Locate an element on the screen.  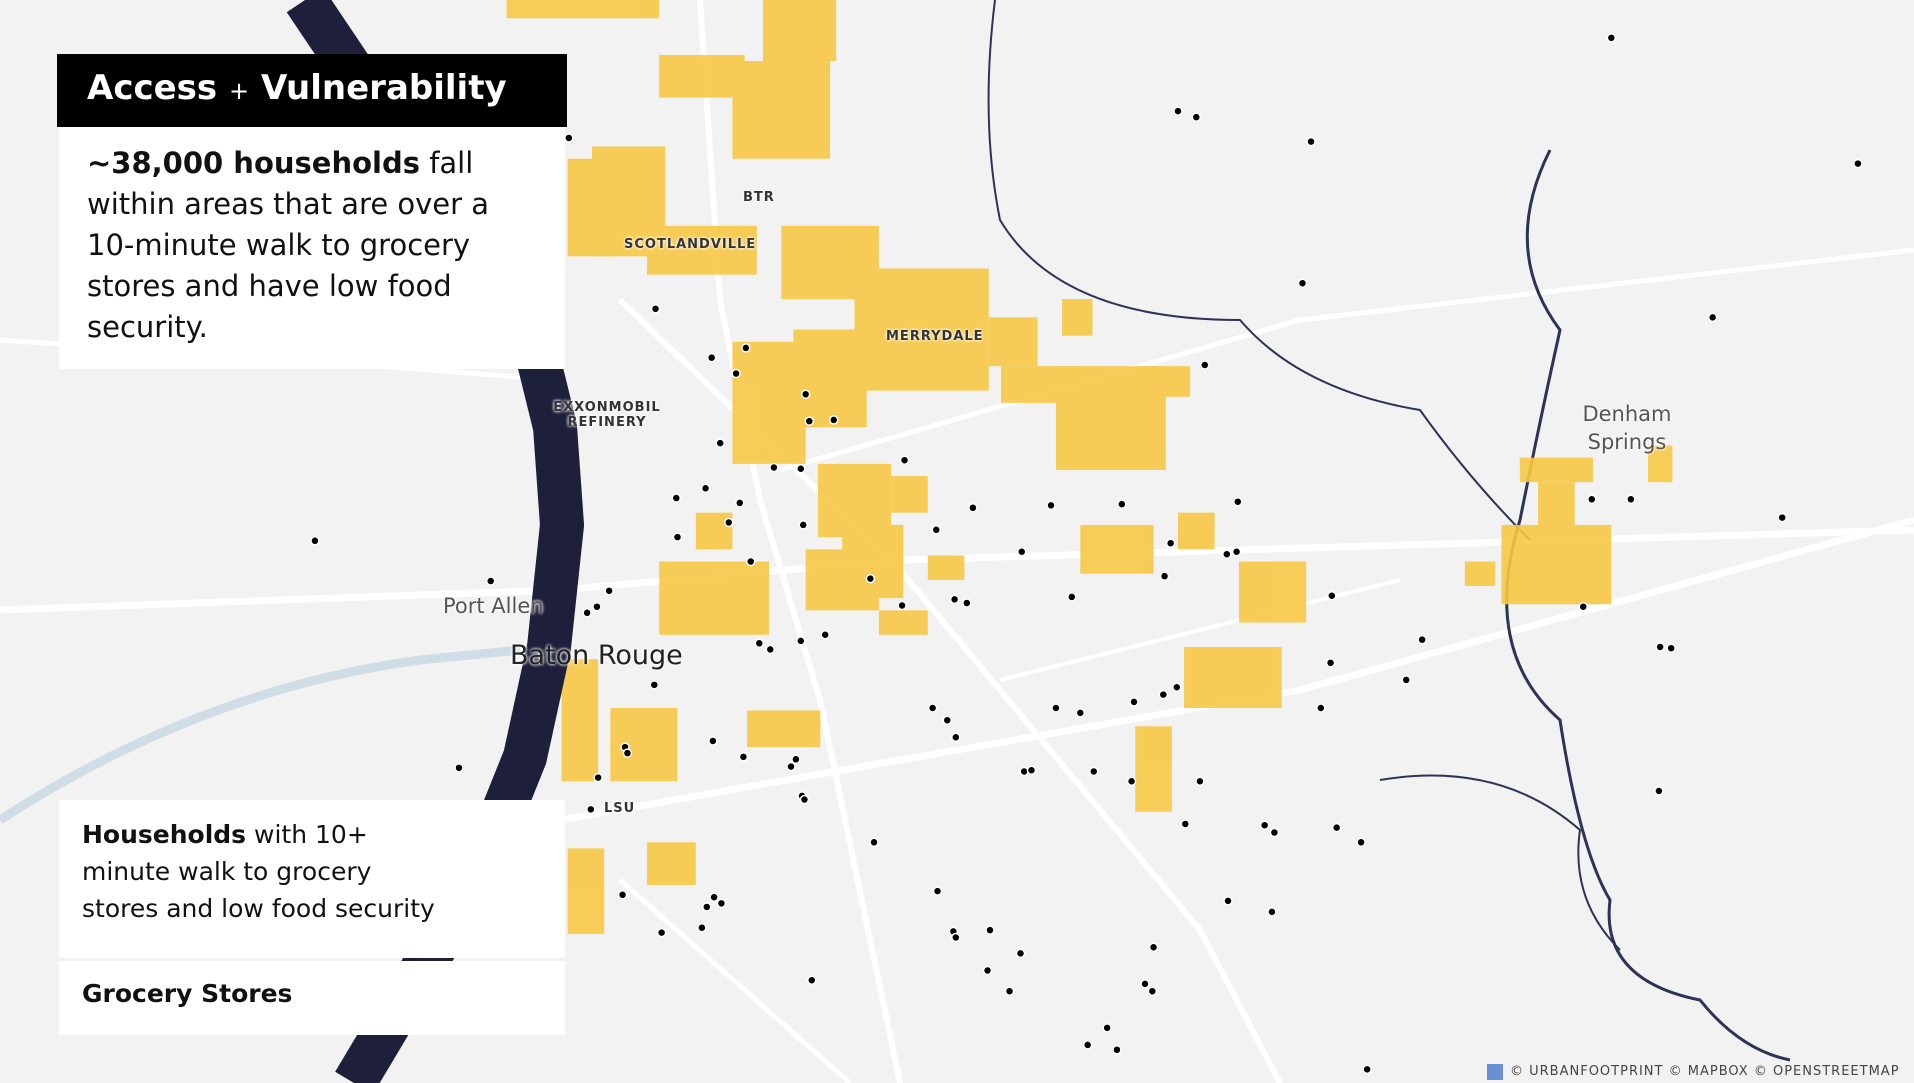
attribution-item: © MAPBOX is located at coordinates (1708, 1071).